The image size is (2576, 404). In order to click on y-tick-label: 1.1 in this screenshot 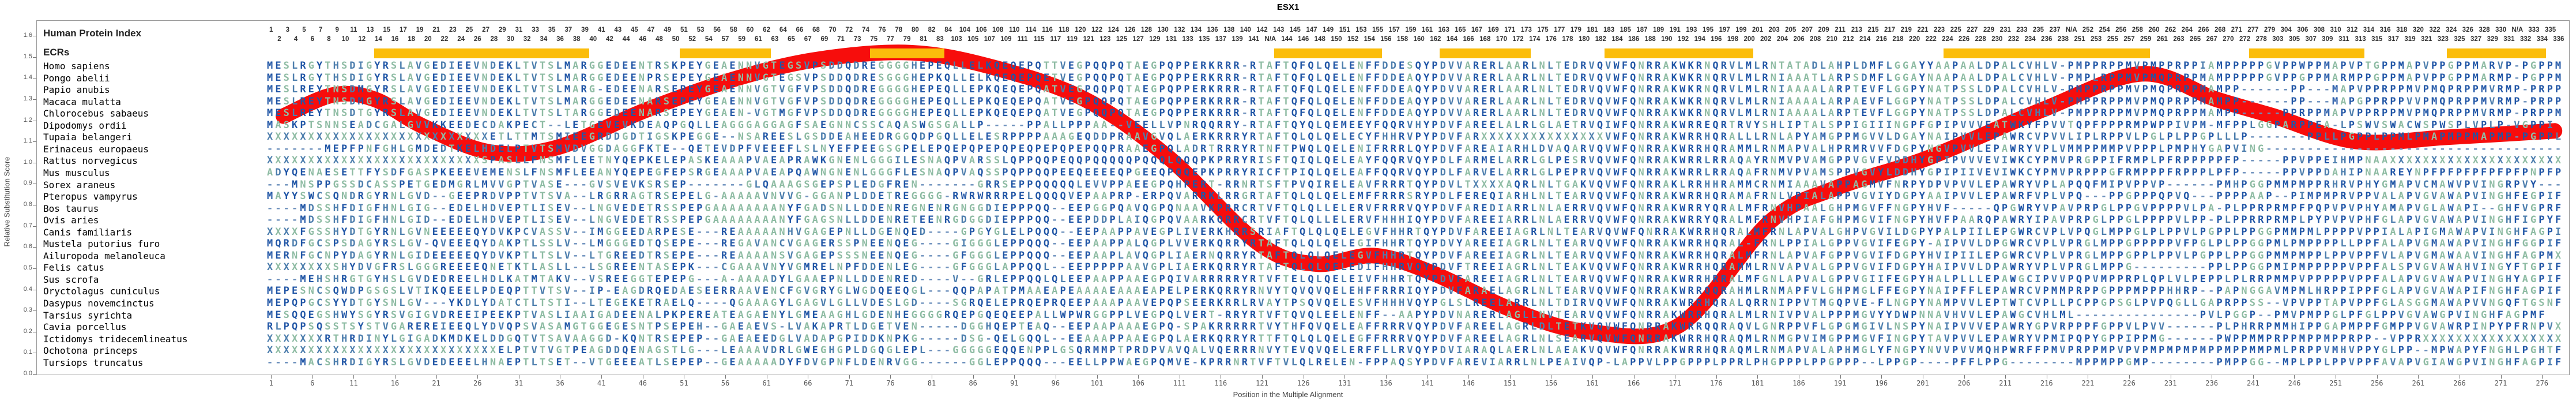, I will do `click(27, 141)`.